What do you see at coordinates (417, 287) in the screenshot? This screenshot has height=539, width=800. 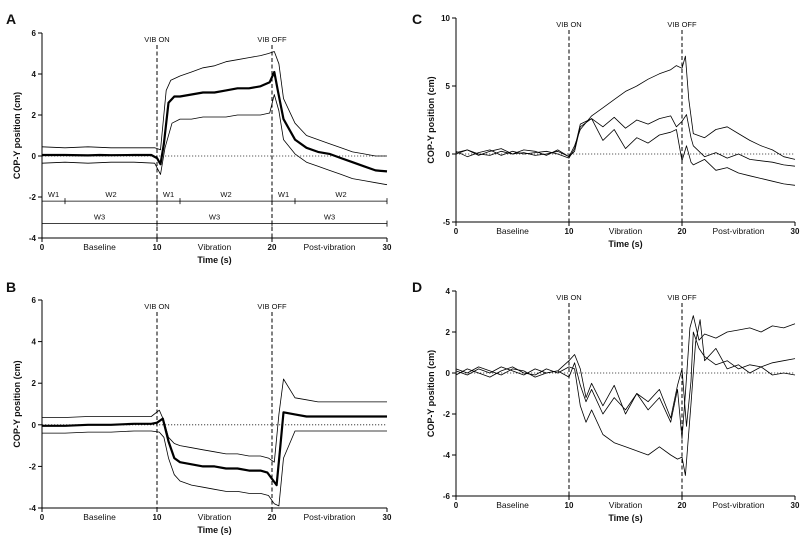 I see `panel-letter: D` at bounding box center [417, 287].